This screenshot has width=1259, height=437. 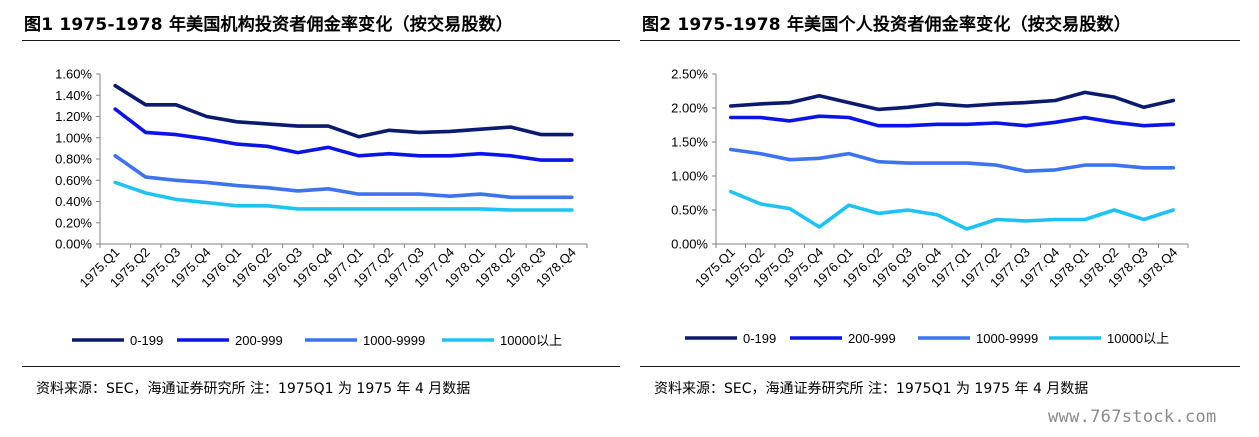 What do you see at coordinates (73, 222) in the screenshot?
I see `y-tick-label: 0.20%` at bounding box center [73, 222].